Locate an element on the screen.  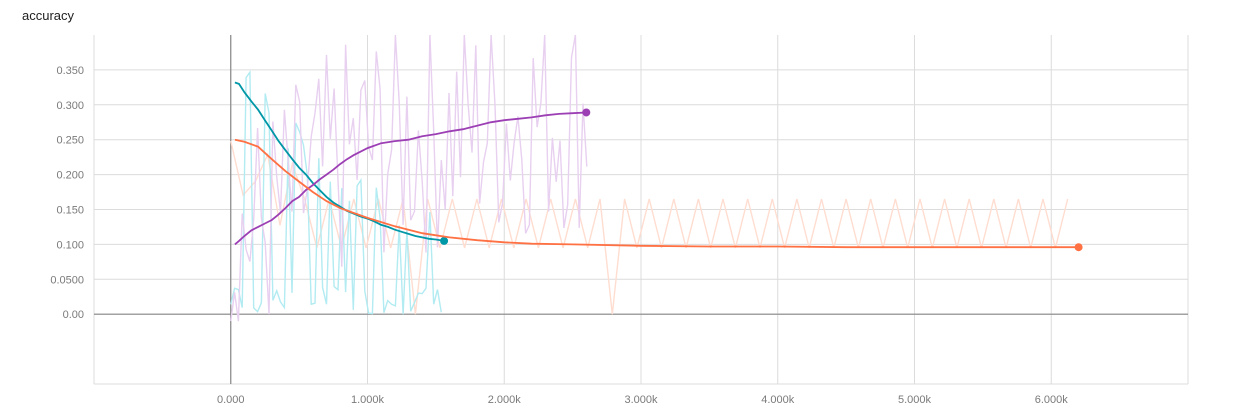
x-tick-label: 0.000 is located at coordinates (231, 400).